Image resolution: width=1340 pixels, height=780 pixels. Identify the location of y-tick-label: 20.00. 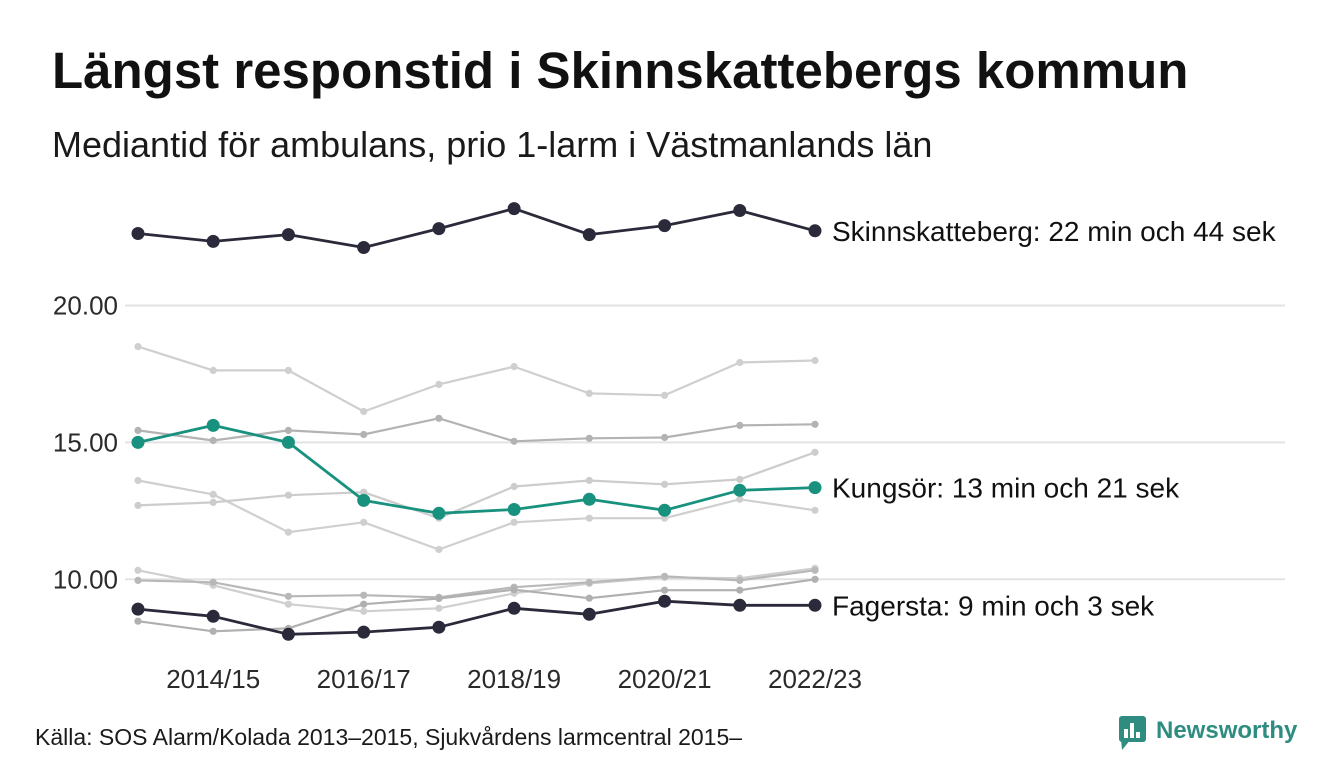
(85, 306).